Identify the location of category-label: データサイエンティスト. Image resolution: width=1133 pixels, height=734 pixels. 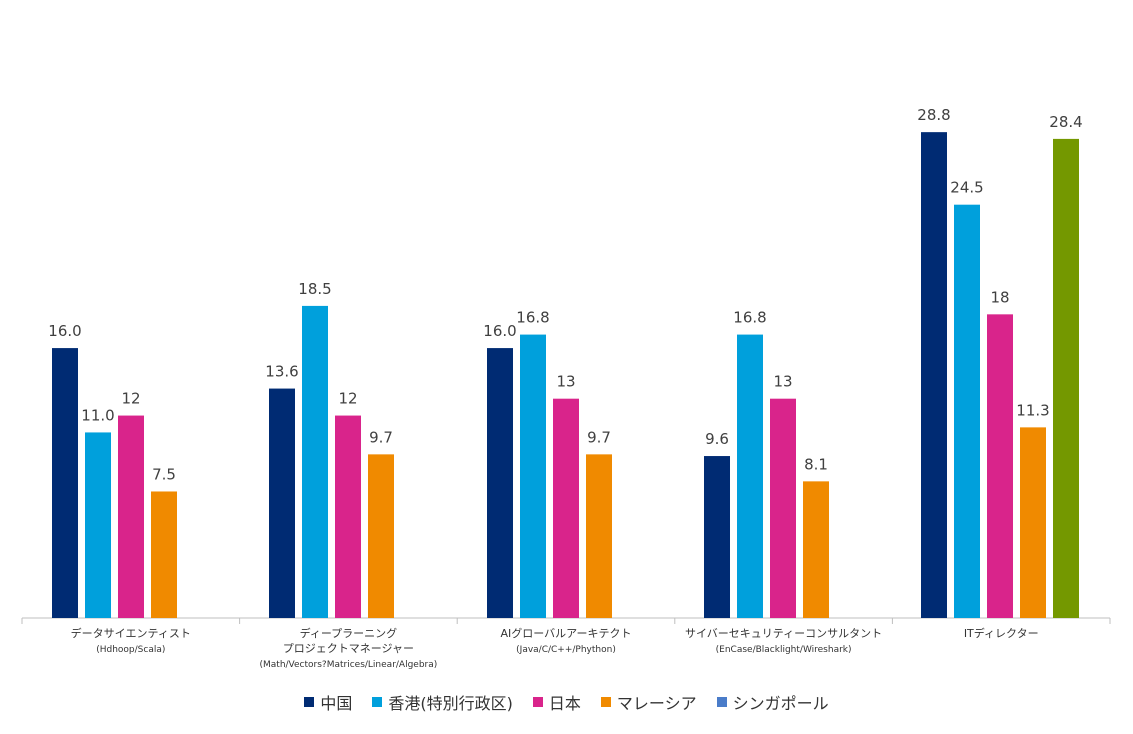
(131, 633).